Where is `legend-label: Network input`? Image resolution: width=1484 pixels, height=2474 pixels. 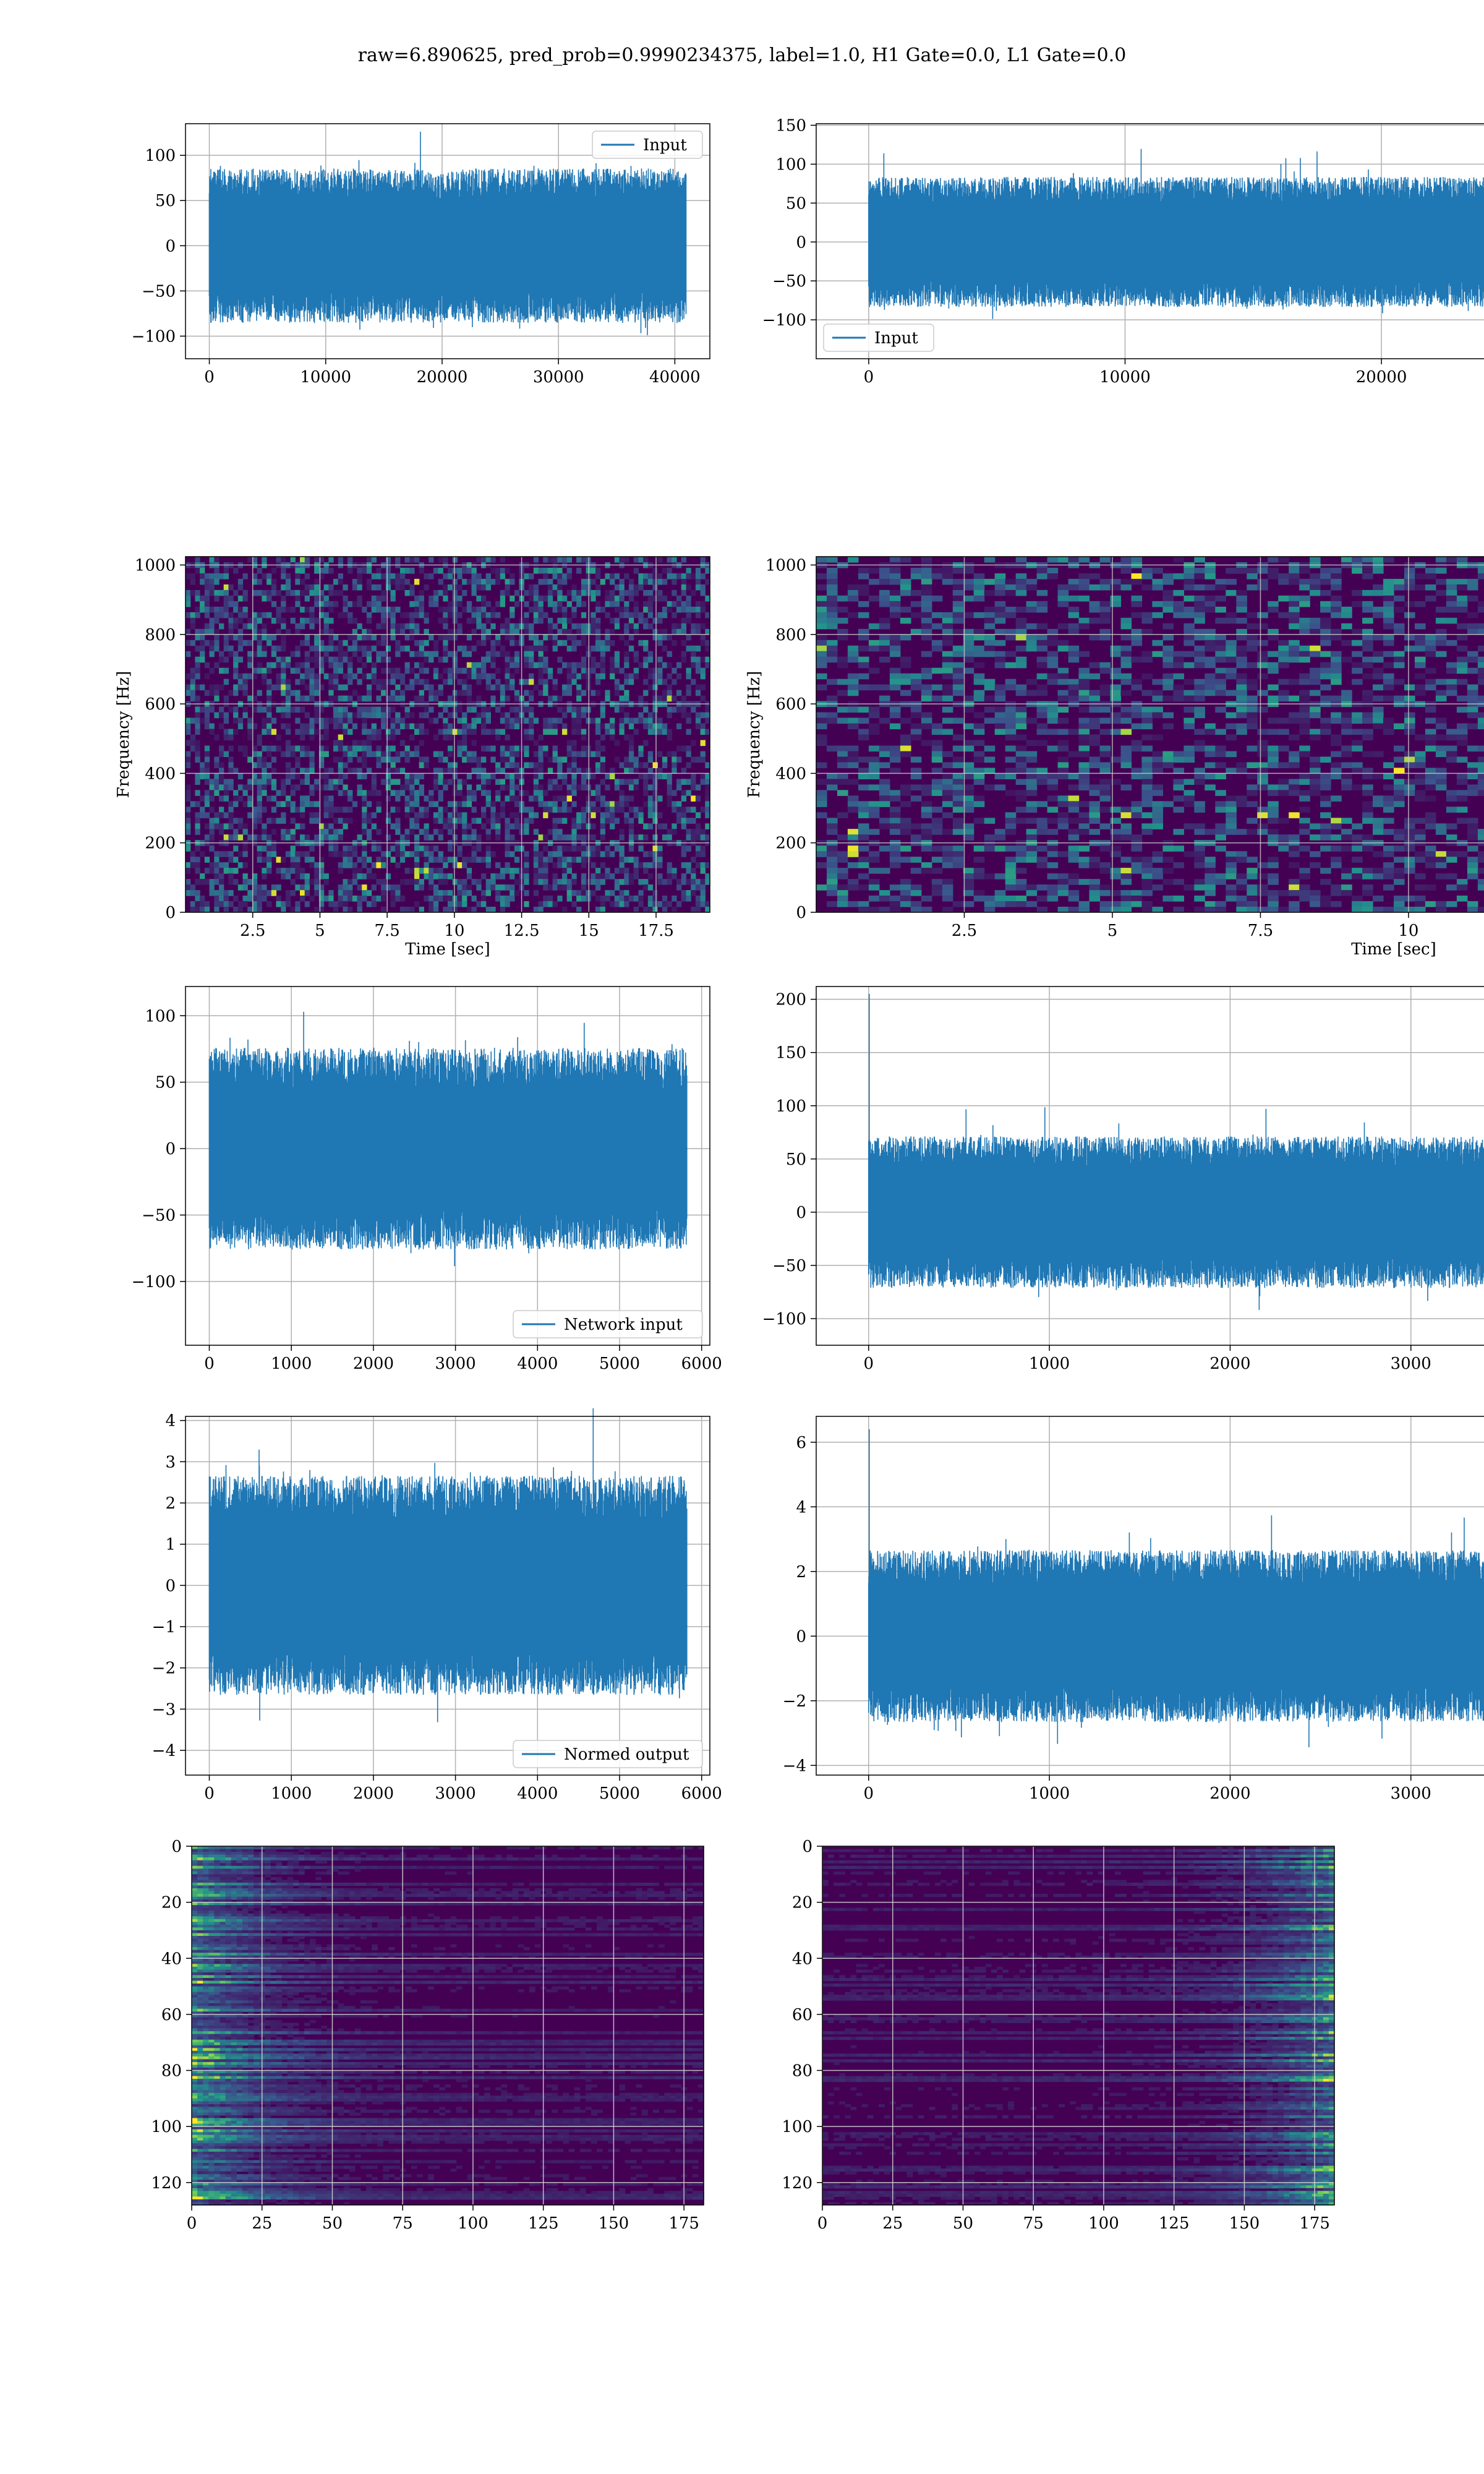
legend-label: Network input is located at coordinates (623, 1325).